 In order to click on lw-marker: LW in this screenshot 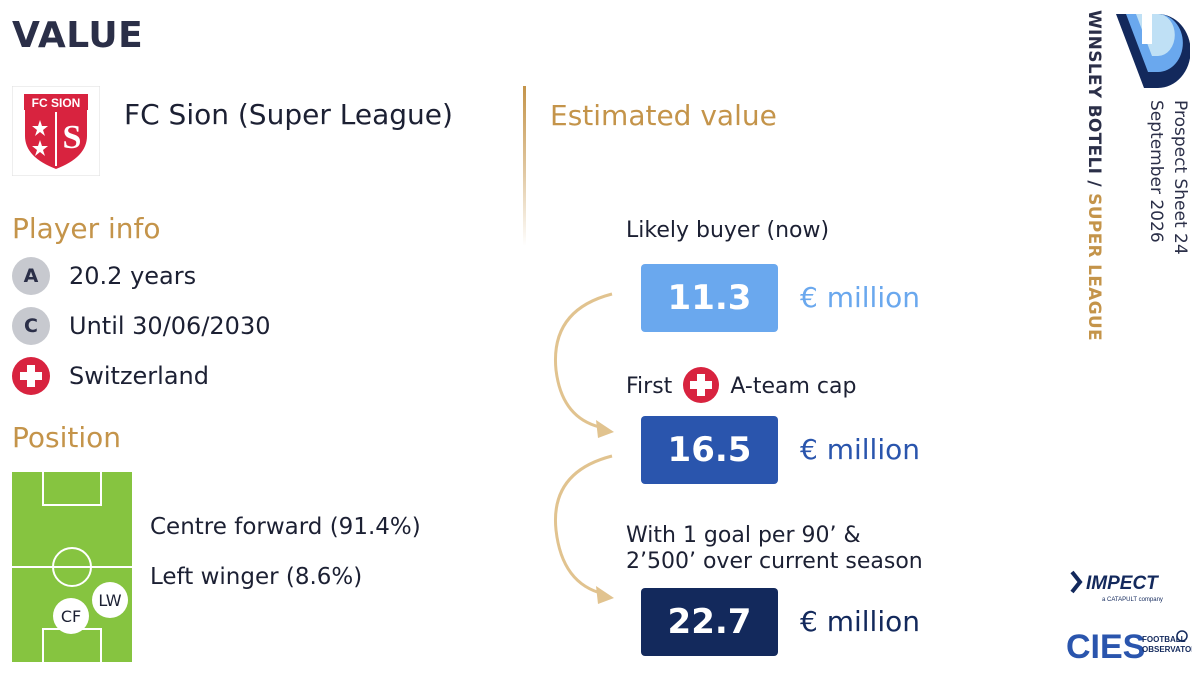, I will do `click(110, 600)`.